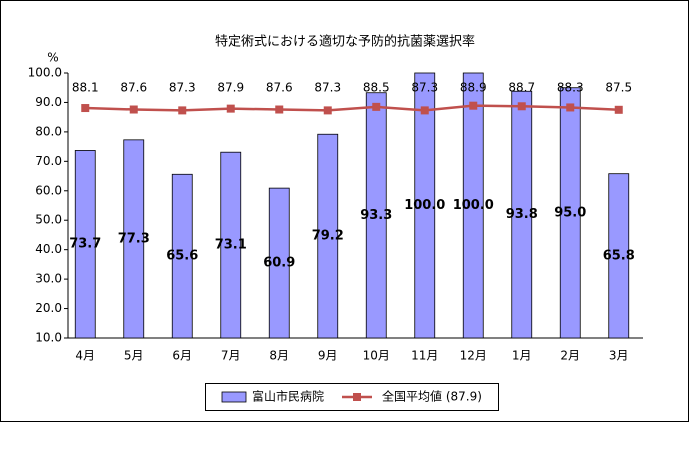  I want to click on y-tick-label: 50.0, so click(48, 220).